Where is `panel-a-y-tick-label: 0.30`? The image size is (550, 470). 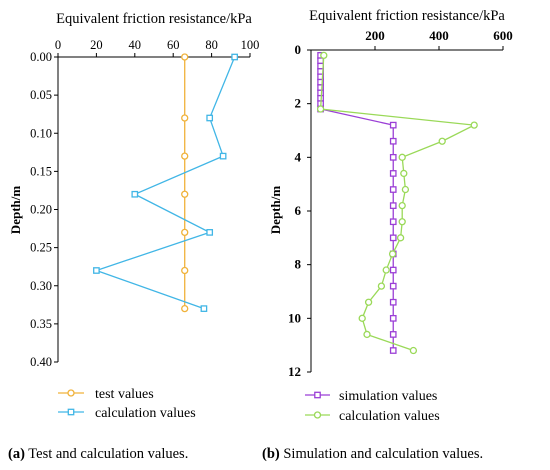 panel-a-y-tick-label: 0.30 is located at coordinates (41, 286).